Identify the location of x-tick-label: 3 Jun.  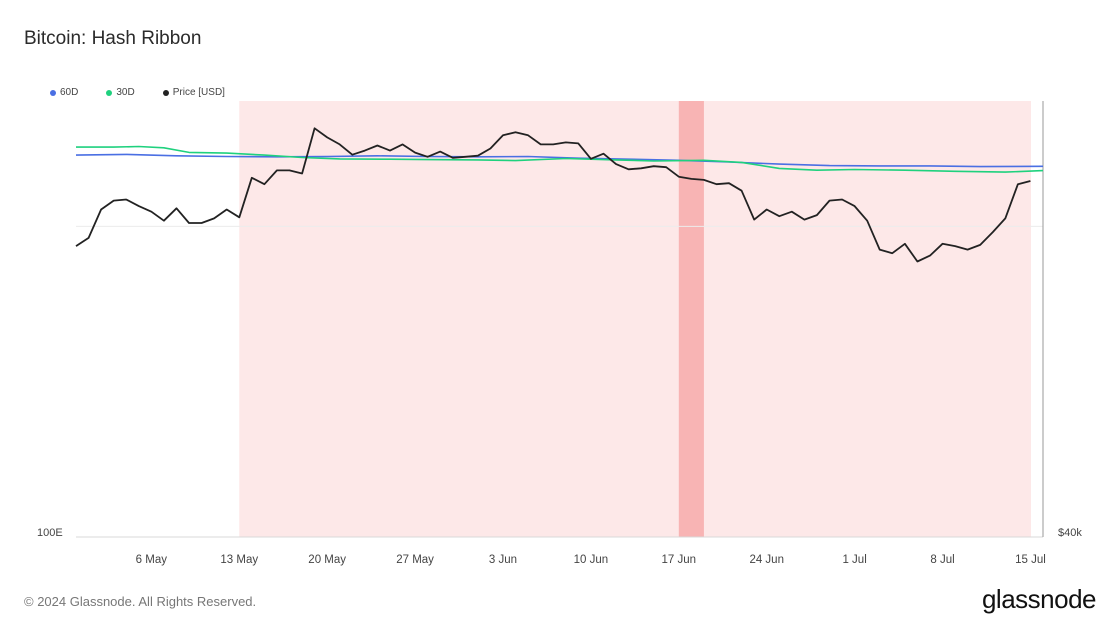
(503, 560).